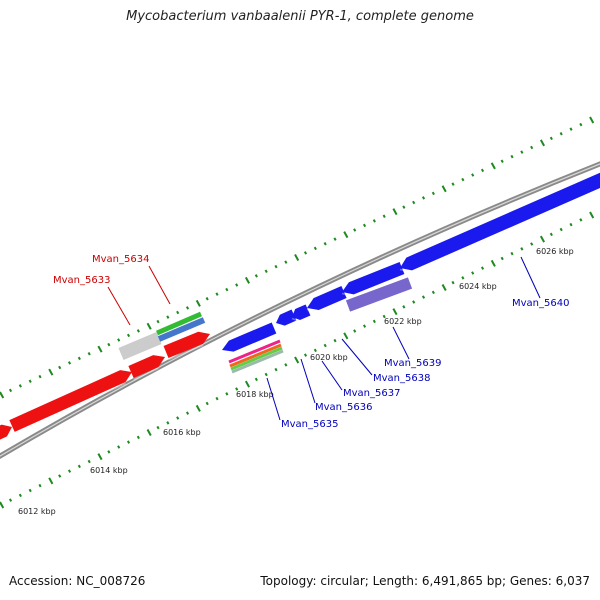 The height and width of the screenshot is (600, 600). I want to click on gene-label-Mvan_5635: Mvan_5635, so click(309, 424).